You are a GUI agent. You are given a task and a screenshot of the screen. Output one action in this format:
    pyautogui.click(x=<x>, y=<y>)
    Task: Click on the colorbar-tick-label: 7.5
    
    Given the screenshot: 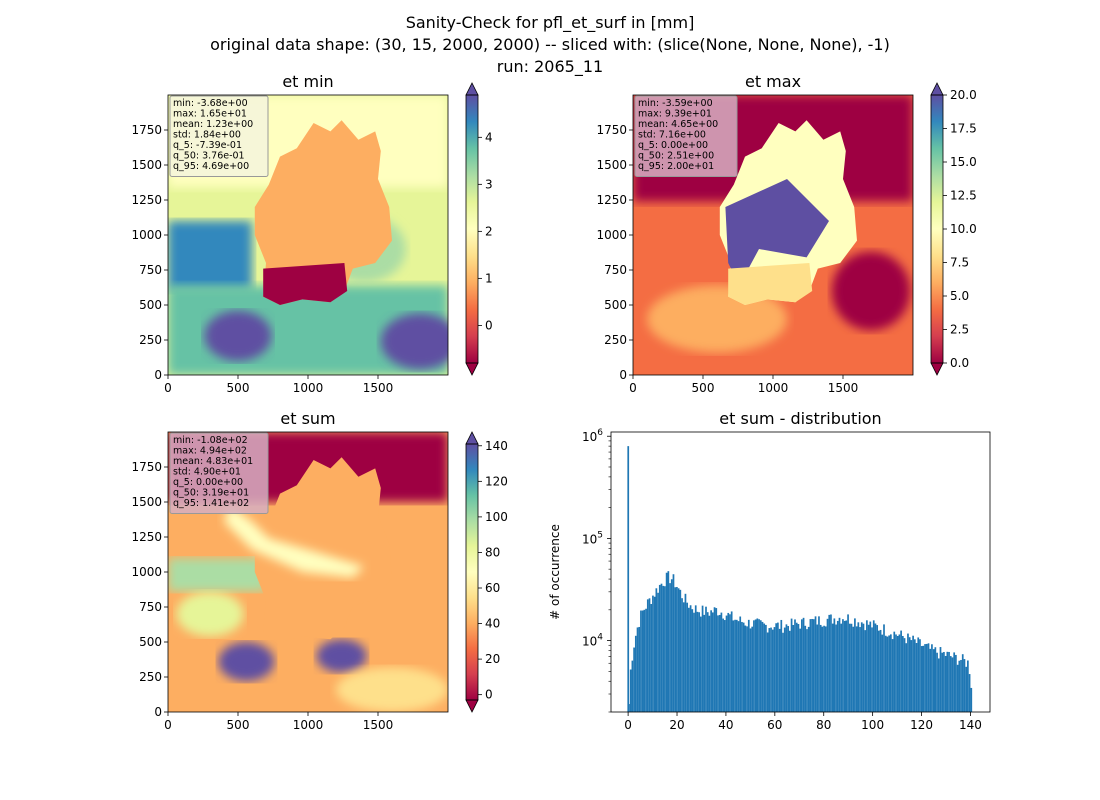 What is the action you would take?
    pyautogui.click(x=959, y=263)
    